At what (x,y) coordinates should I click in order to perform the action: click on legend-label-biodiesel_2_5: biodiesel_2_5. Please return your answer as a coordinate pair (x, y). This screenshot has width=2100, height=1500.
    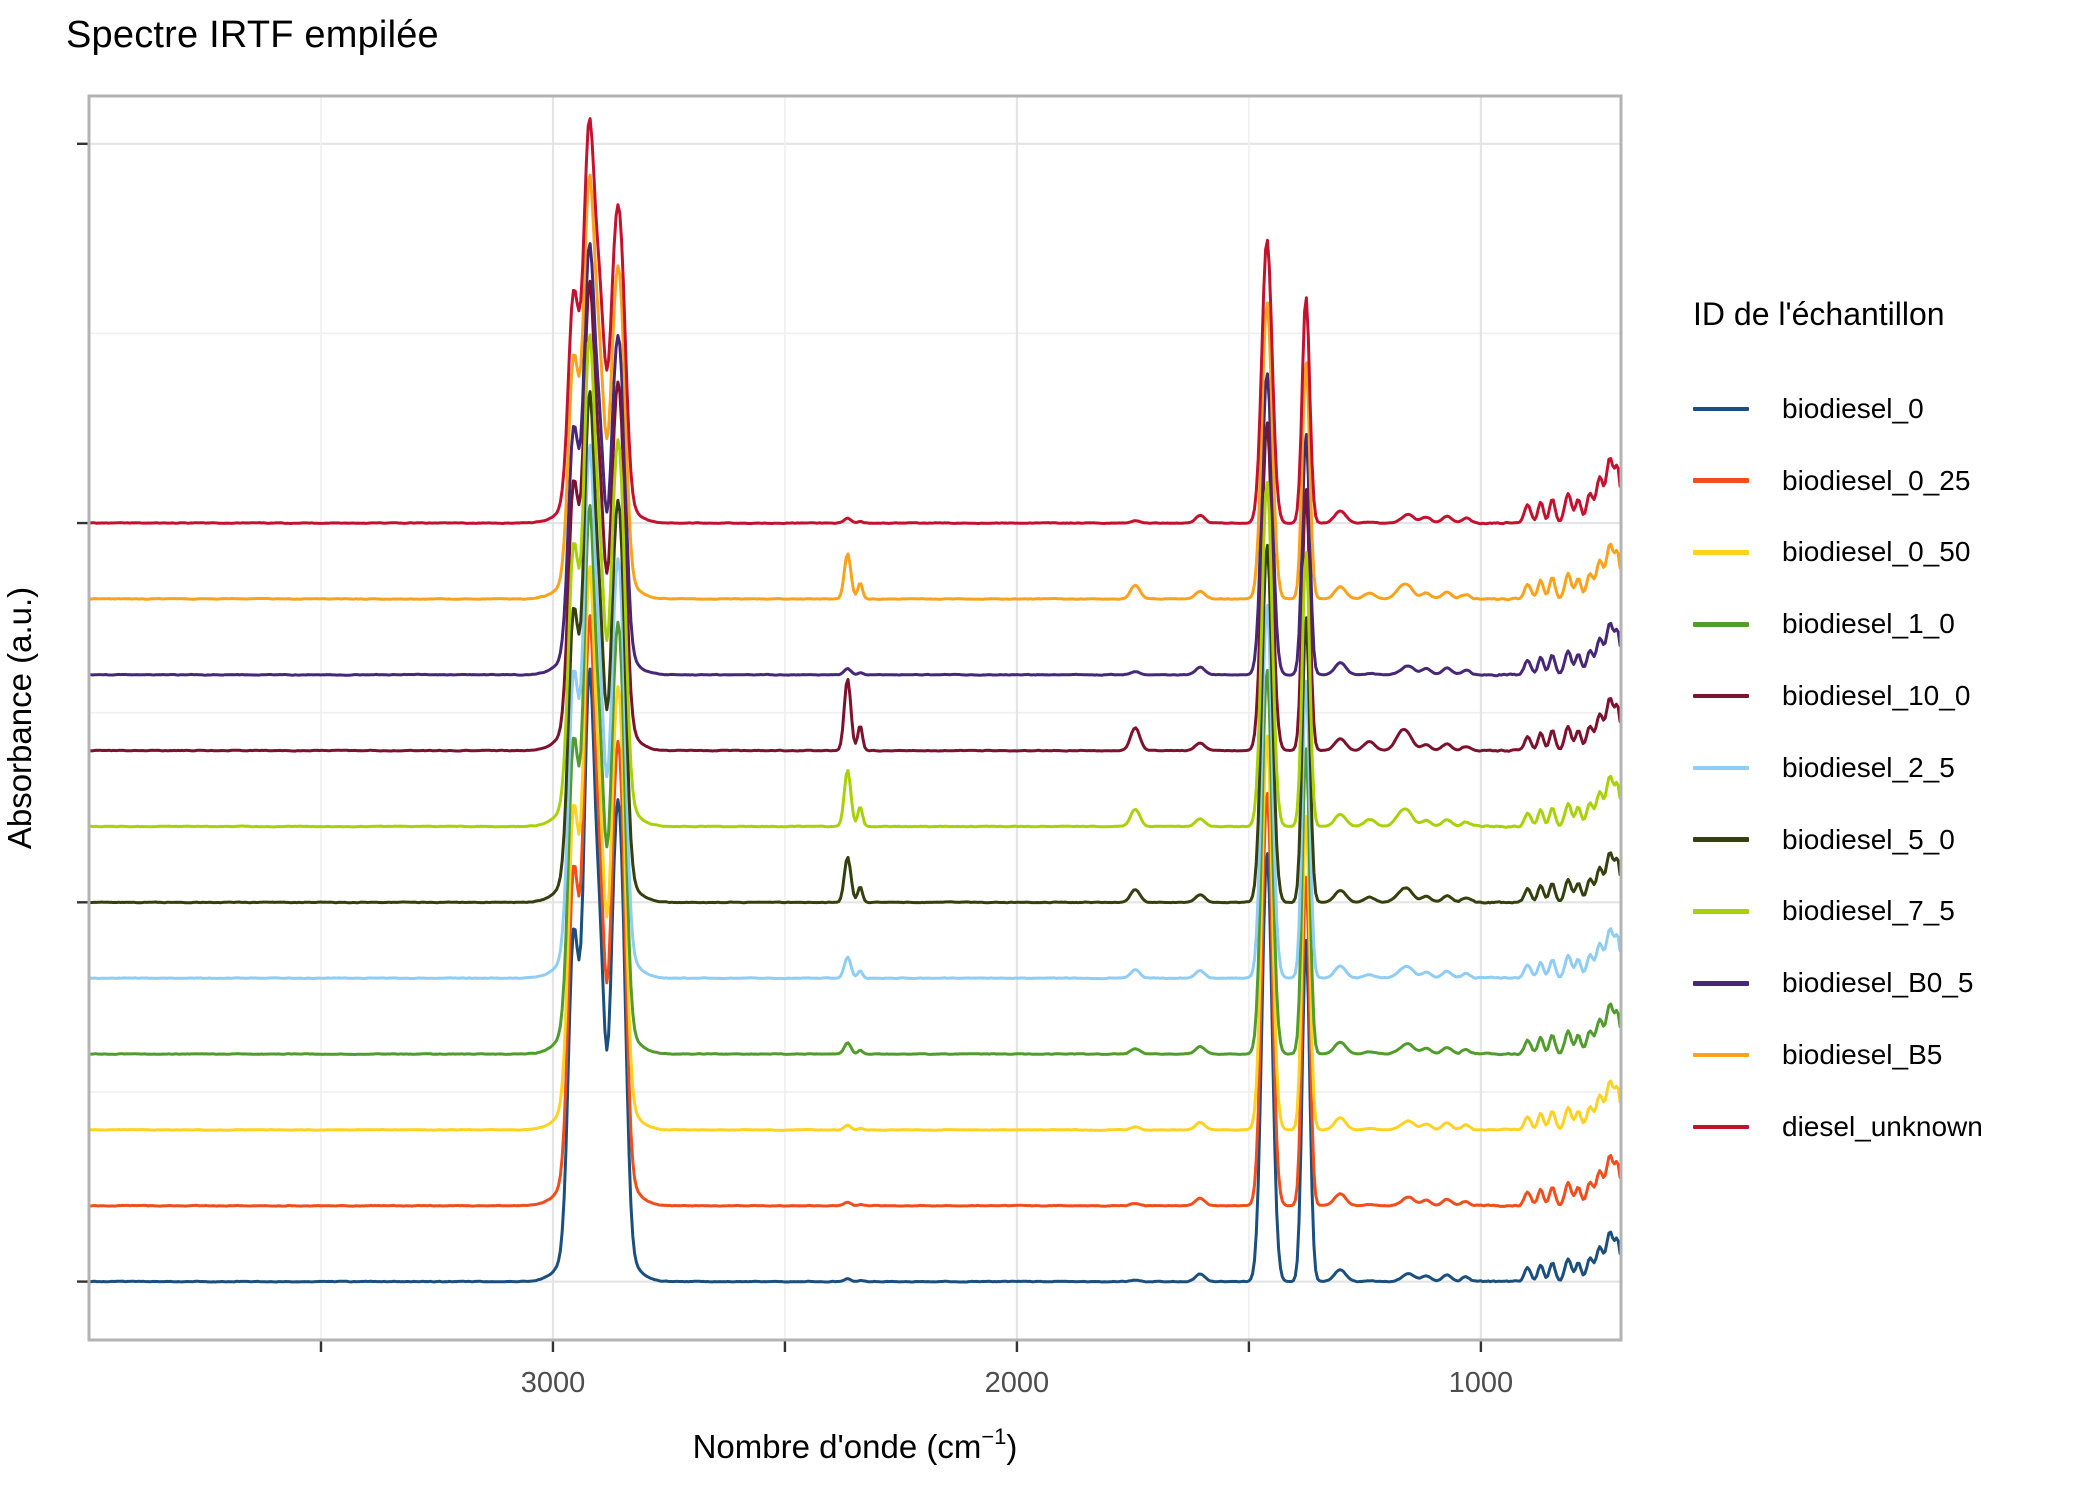
    Looking at the image, I should click on (1868, 767).